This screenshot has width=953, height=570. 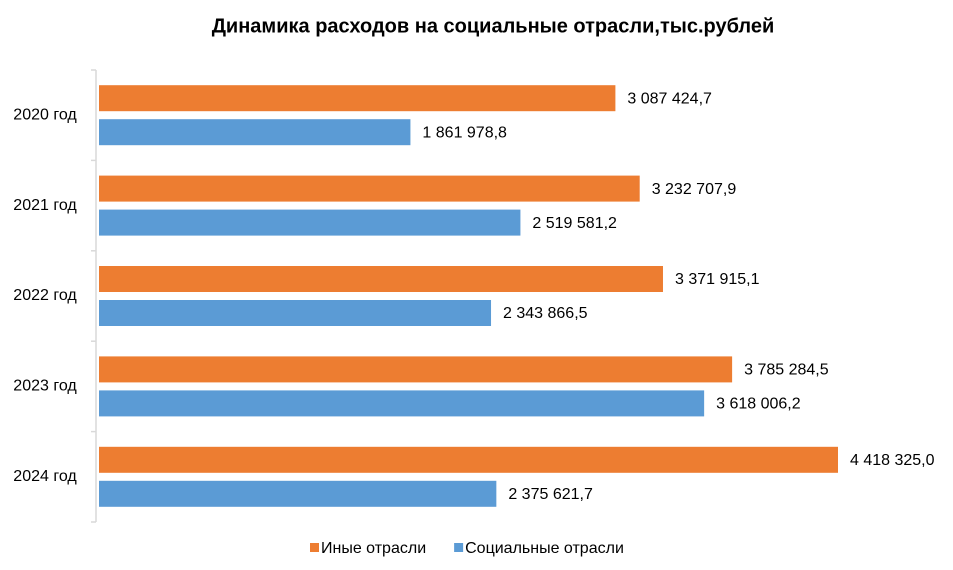 I want to click on legend-label: Социальные отрасли, so click(x=544, y=548).